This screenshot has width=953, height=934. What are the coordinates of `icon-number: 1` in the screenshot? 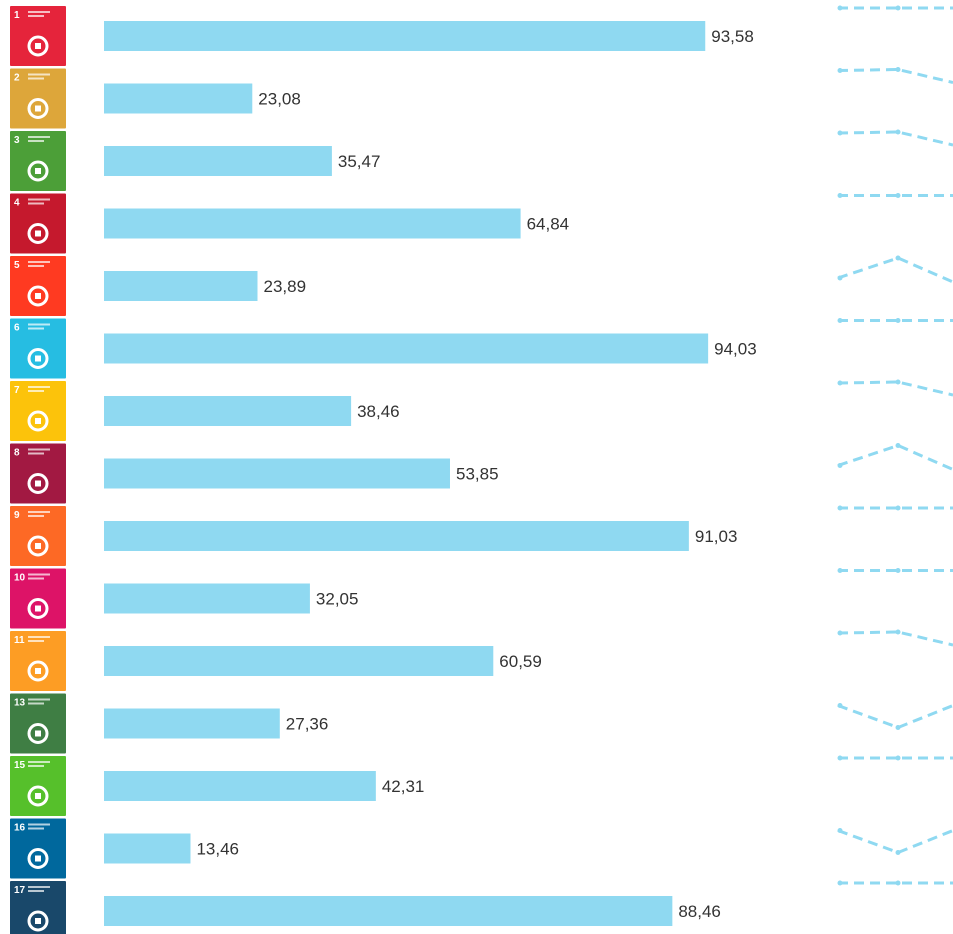 It's located at (17, 15).